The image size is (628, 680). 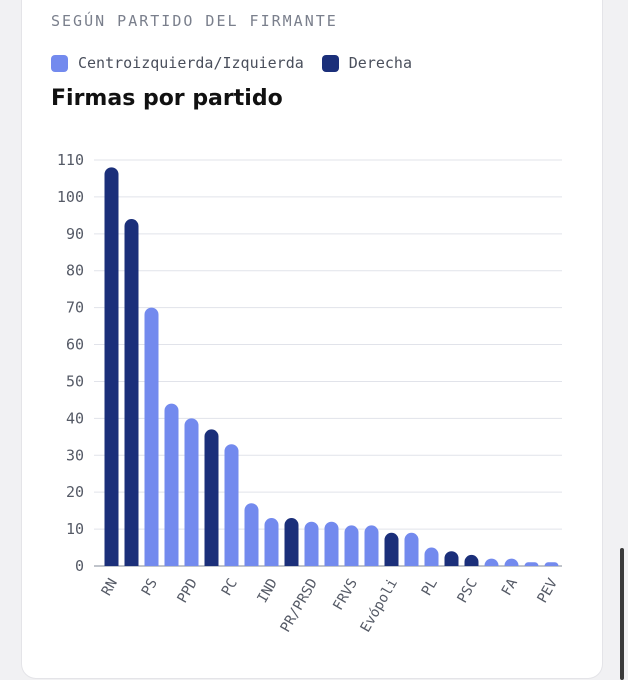 I want to click on legend-swatch-centroizquierda, so click(x=59, y=63).